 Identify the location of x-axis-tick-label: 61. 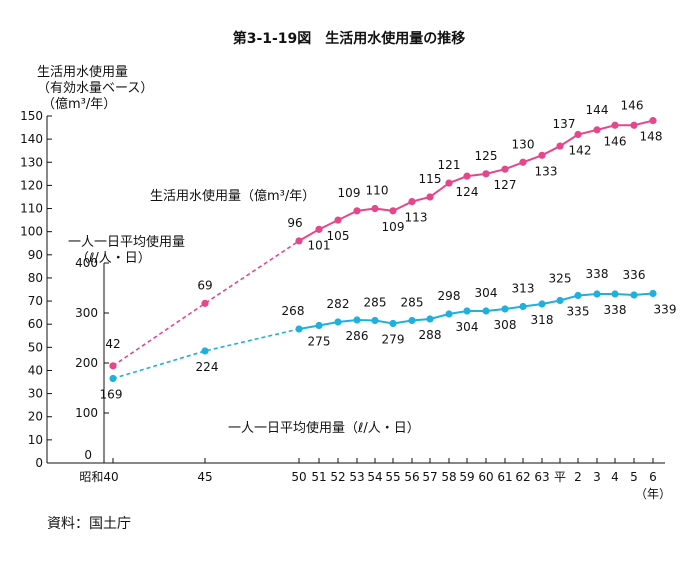
(504, 477).